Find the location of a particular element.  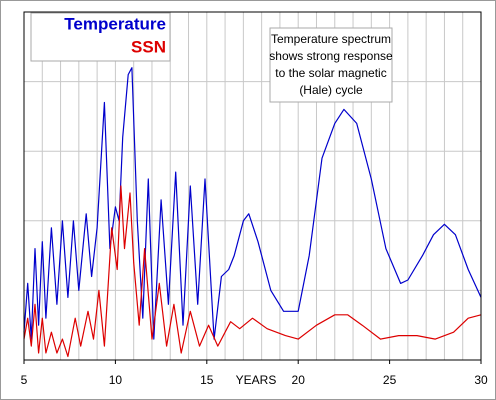

x-tick-label: 30 is located at coordinates (481, 380).